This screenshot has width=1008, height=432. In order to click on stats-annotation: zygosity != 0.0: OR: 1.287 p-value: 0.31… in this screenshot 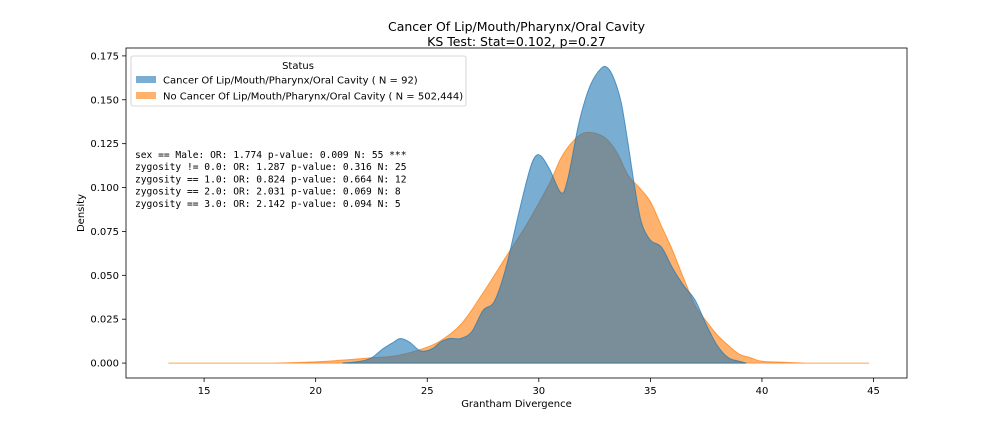, I will do `click(270, 167)`.